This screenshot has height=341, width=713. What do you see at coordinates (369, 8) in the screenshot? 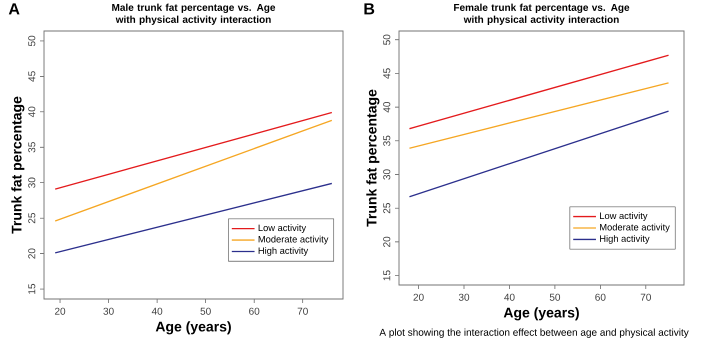
I see `text: B` at bounding box center [369, 8].